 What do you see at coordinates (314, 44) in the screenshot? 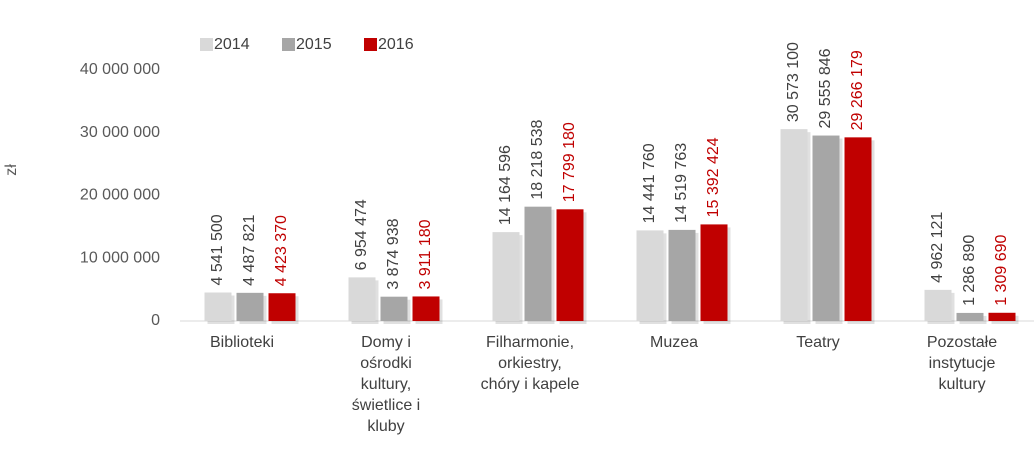
I see `legend-label: 2015` at bounding box center [314, 44].